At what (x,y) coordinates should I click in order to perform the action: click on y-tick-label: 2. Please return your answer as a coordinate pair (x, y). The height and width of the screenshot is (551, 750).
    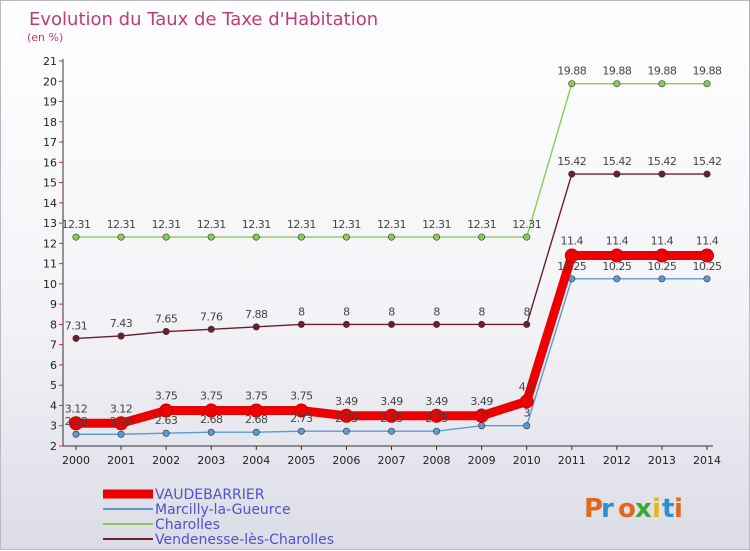
    Looking at the image, I should click on (53, 446).